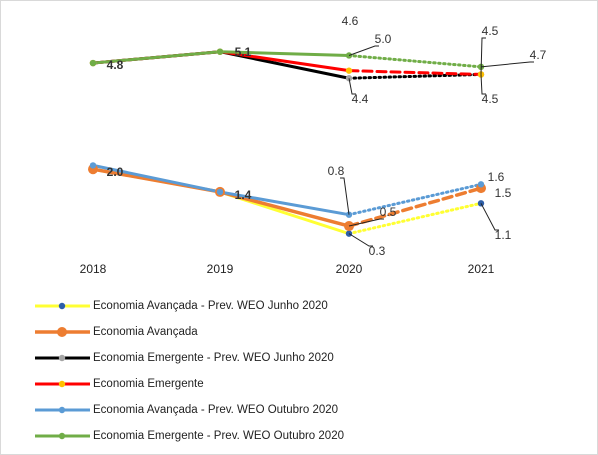  I want to click on x-tick-label: 2021, so click(481, 269).